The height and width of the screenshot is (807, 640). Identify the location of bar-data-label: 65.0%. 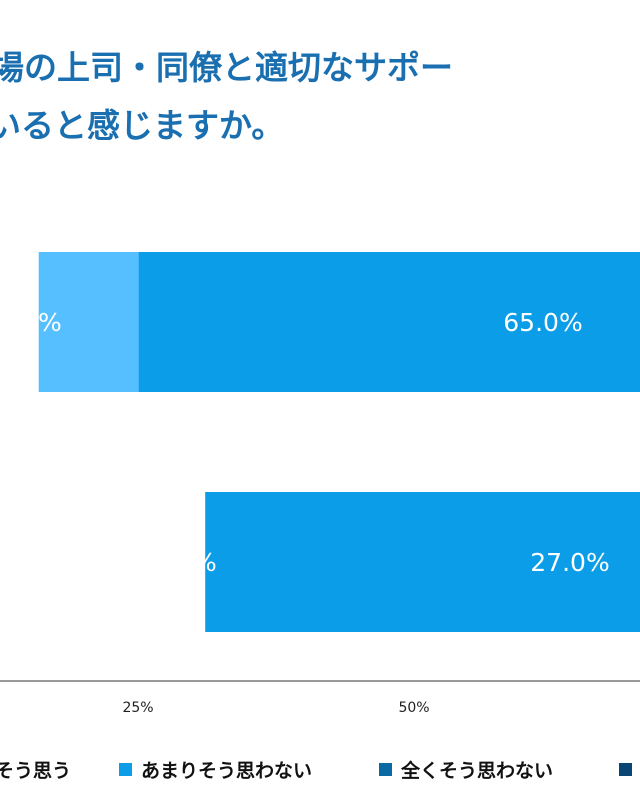
(542, 322).